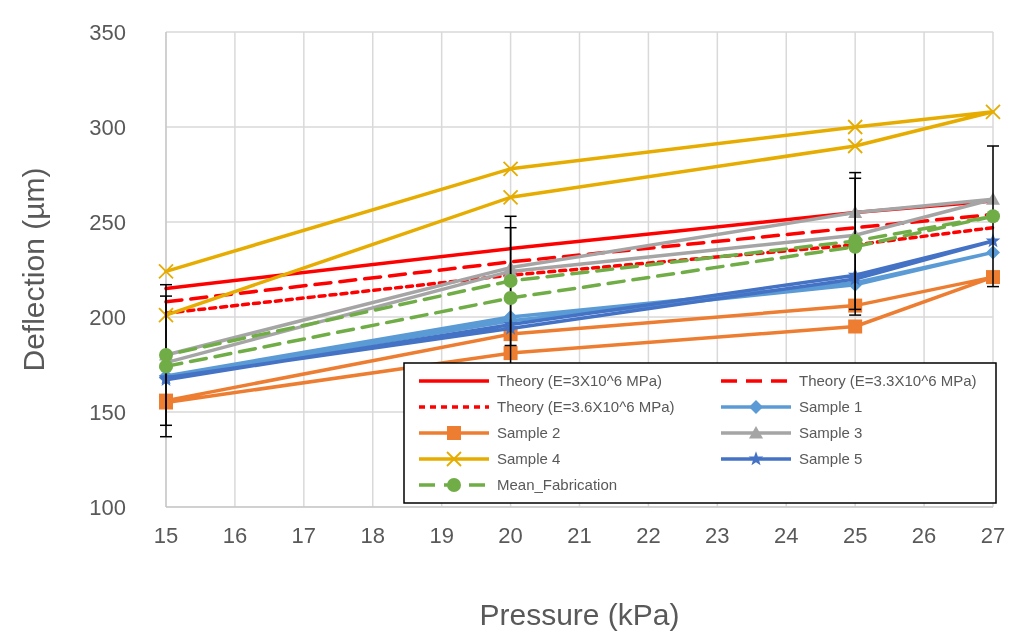 Image resolution: width=1013 pixels, height=635 pixels. What do you see at coordinates (786, 535) in the screenshot?
I see `x-tick-label: 24` at bounding box center [786, 535].